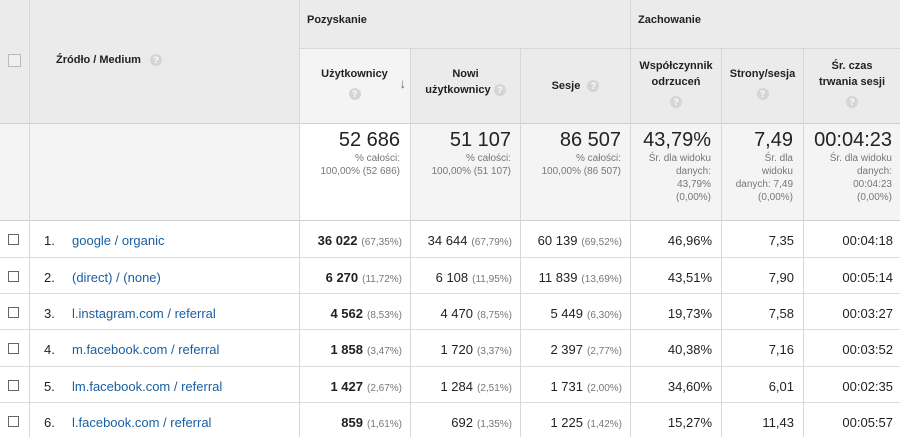  Describe the element at coordinates (346, 349) in the screenshot. I see `users-value: 1 858` at that location.